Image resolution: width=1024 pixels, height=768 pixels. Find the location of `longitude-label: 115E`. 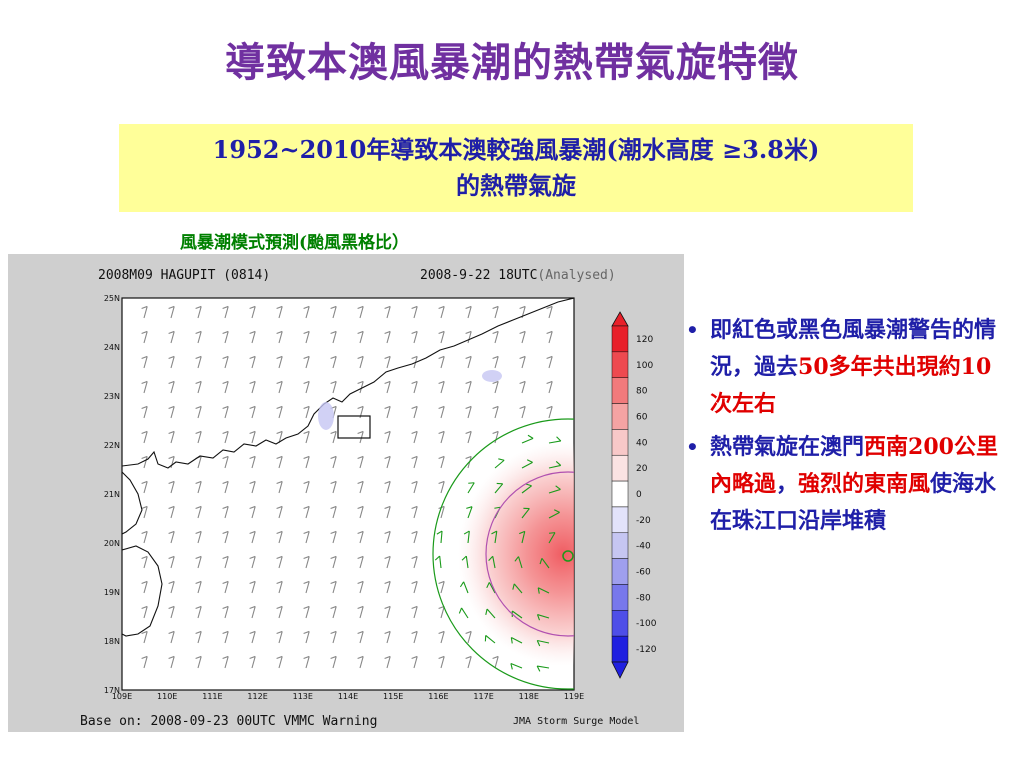

longitude-label: 115E is located at coordinates (393, 696).